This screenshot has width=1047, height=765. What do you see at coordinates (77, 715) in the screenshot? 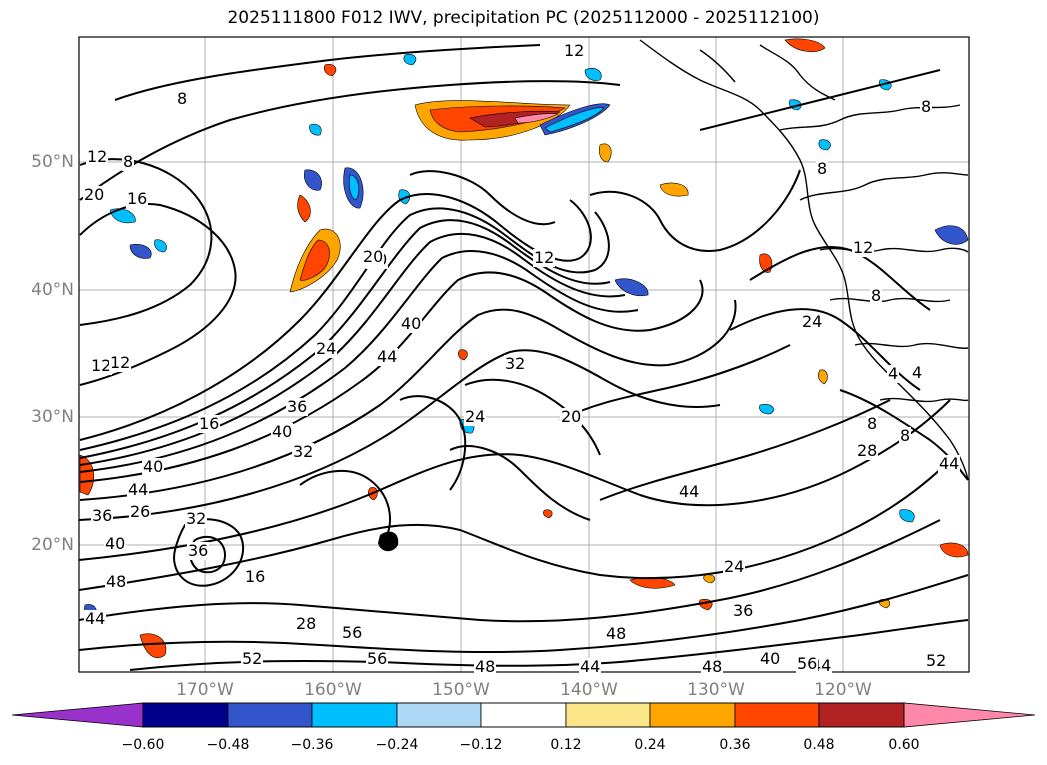
I see `cbar-extend-min` at bounding box center [77, 715].